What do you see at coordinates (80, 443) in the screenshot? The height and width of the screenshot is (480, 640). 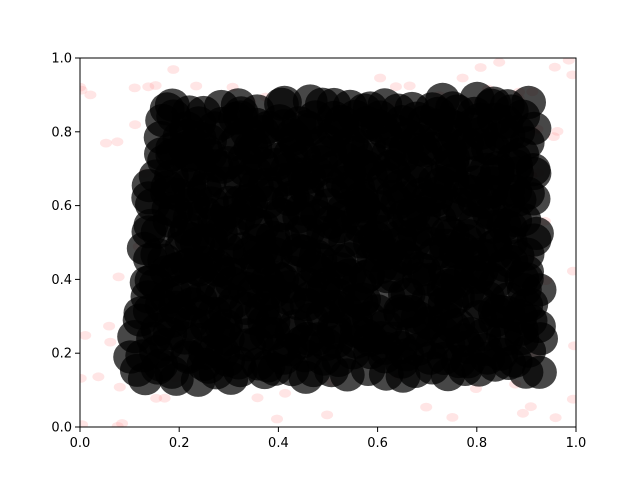 I see `x-tick-label: 0.0` at bounding box center [80, 443].